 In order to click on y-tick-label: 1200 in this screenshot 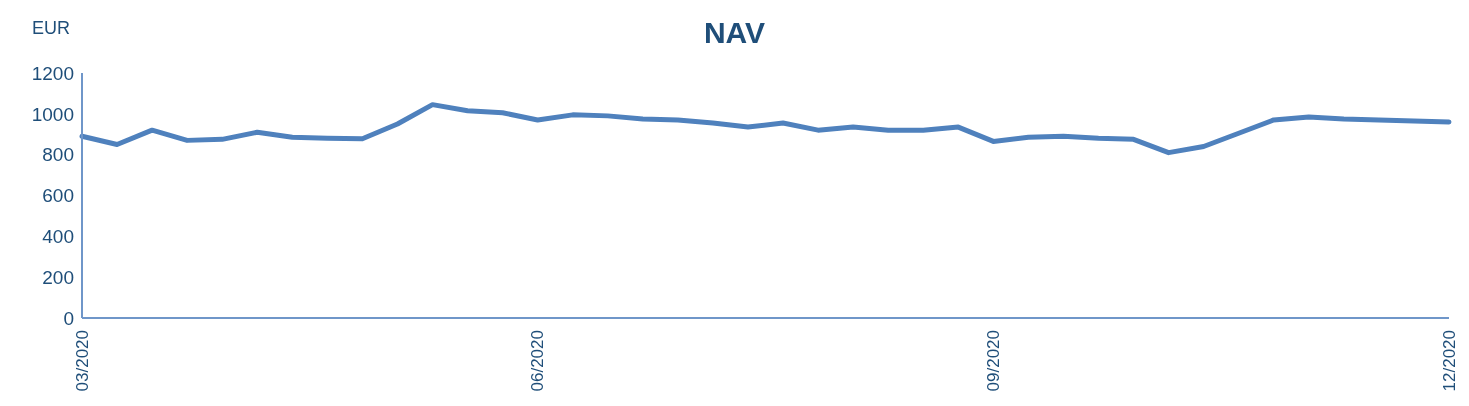, I will do `click(52, 73)`.